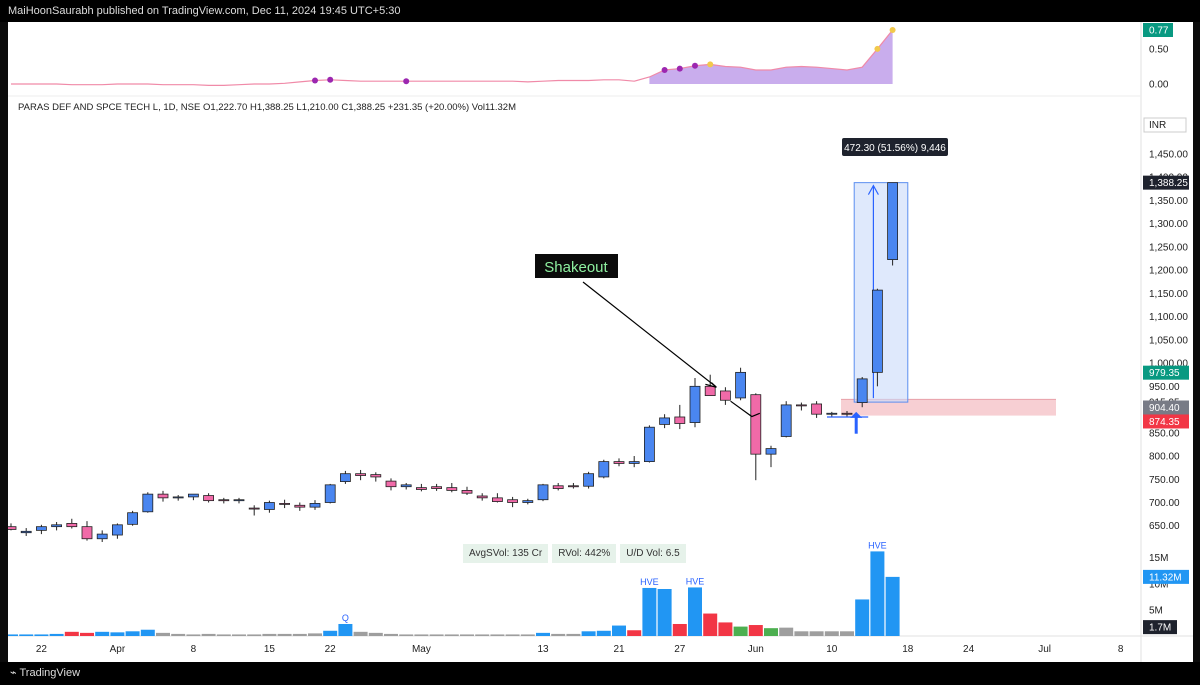 The image size is (1200, 685). I want to click on demand-zone, so click(948, 407).